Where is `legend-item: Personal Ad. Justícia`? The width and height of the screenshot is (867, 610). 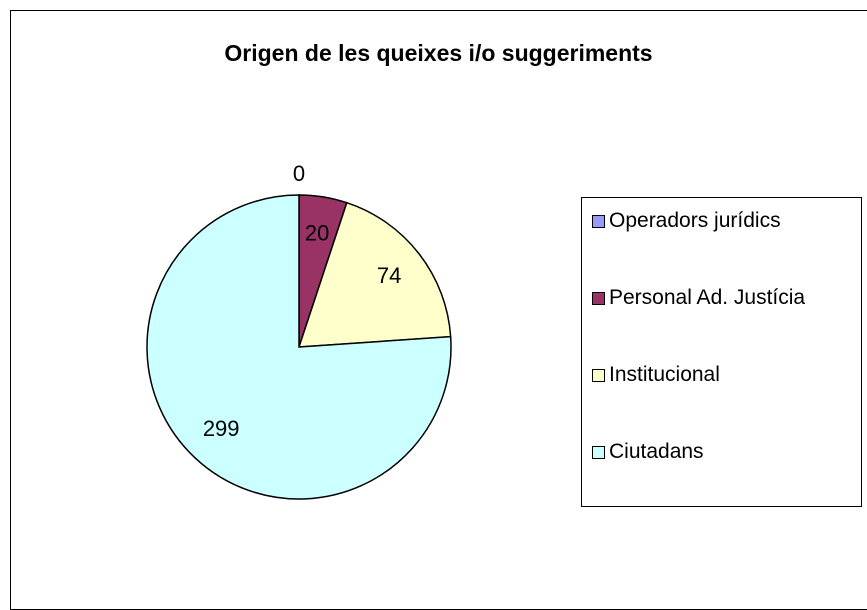
legend-item: Personal Ad. Justícia is located at coordinates (726, 323).